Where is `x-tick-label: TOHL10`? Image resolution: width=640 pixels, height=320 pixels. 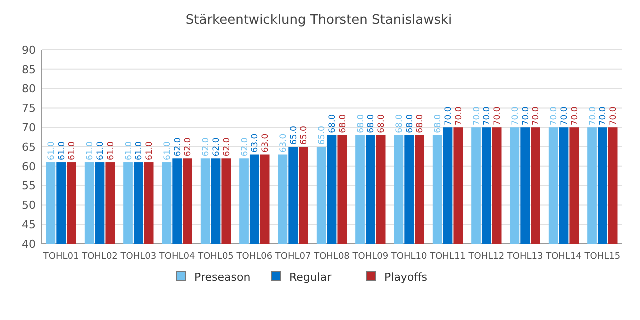
x-tick-label: TOHL10 is located at coordinates (409, 257).